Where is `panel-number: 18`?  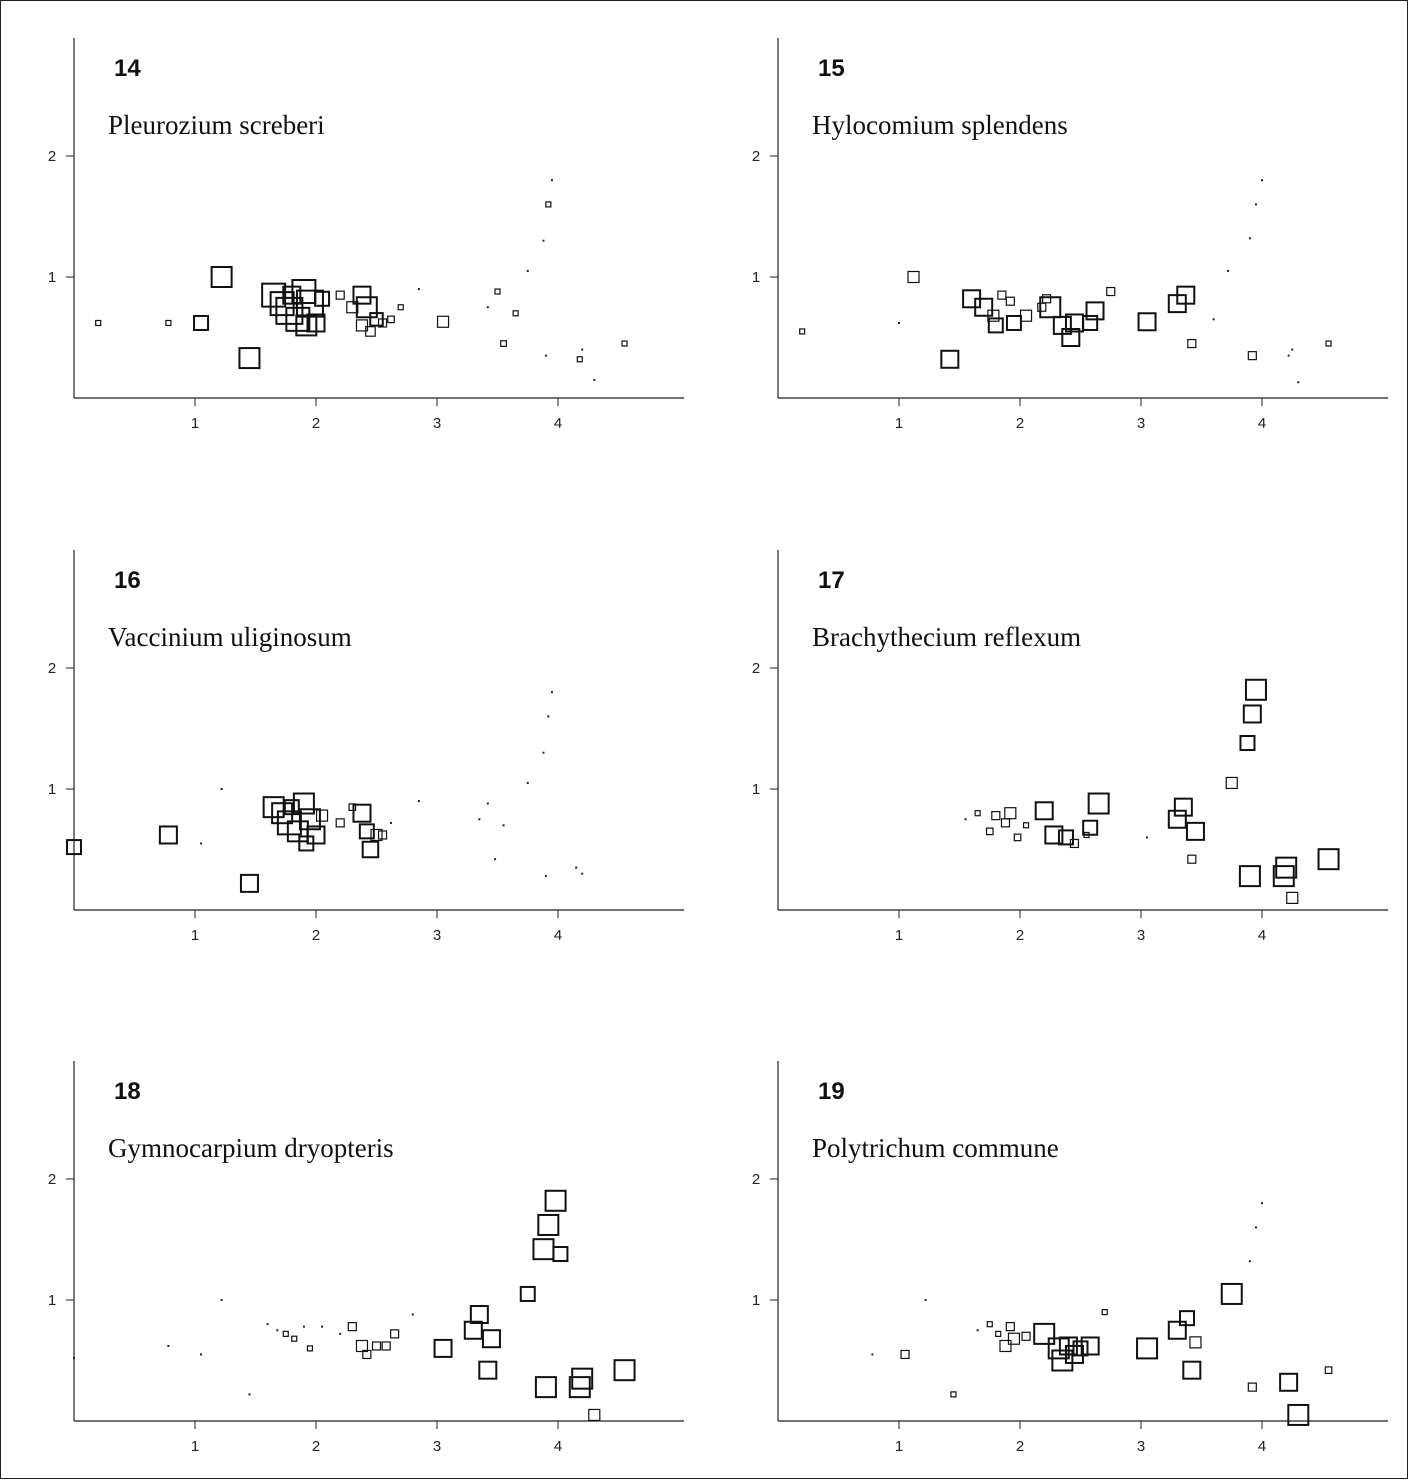
panel-number: 18 is located at coordinates (127, 1091).